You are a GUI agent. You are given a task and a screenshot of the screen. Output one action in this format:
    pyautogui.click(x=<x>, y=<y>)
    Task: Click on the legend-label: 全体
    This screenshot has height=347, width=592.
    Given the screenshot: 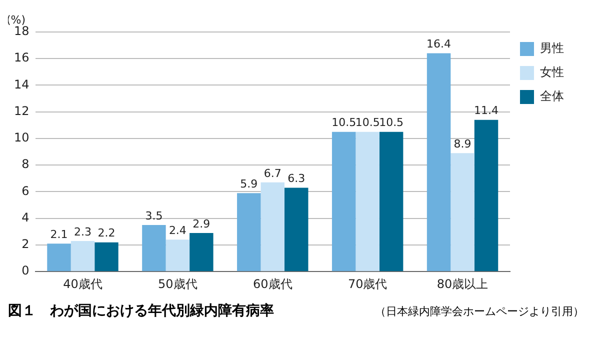 What is the action you would take?
    pyautogui.click(x=552, y=96)
    